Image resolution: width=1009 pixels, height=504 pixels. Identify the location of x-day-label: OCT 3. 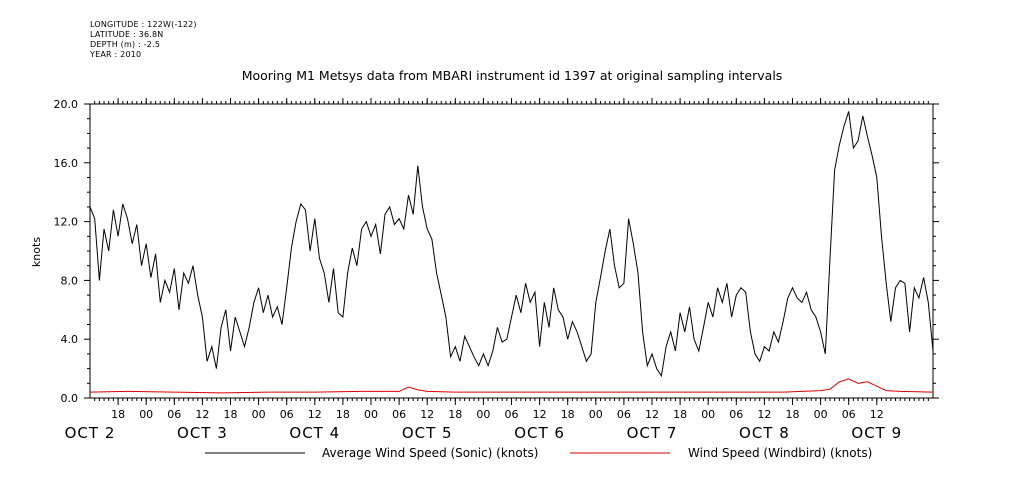
(202, 433).